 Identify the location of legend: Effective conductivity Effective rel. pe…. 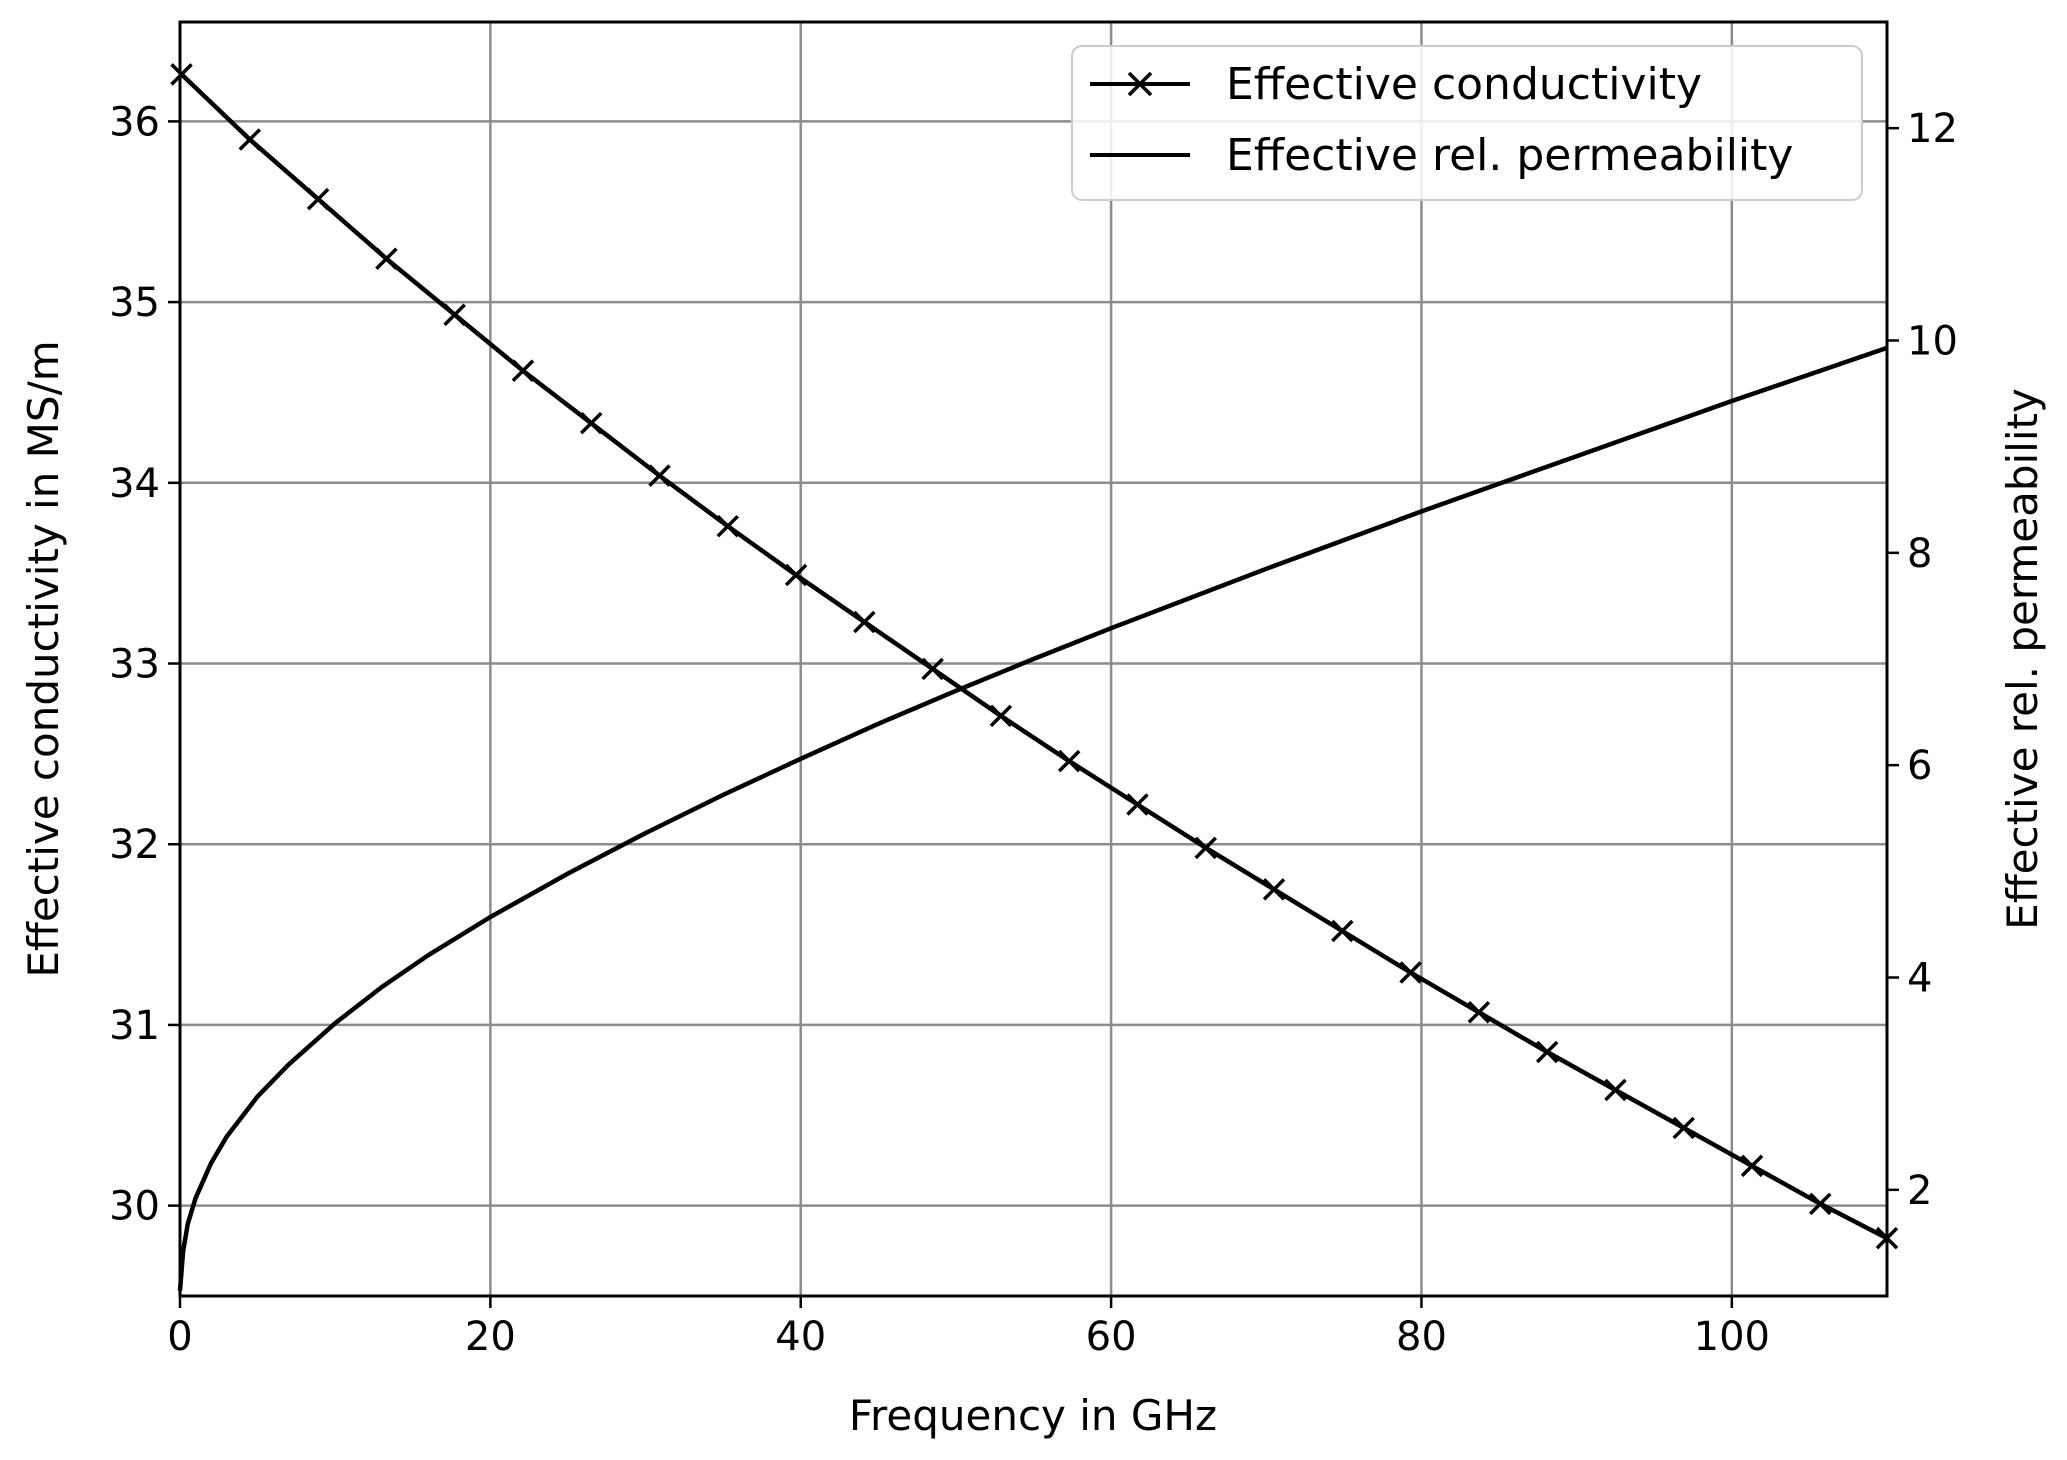
(1467, 123).